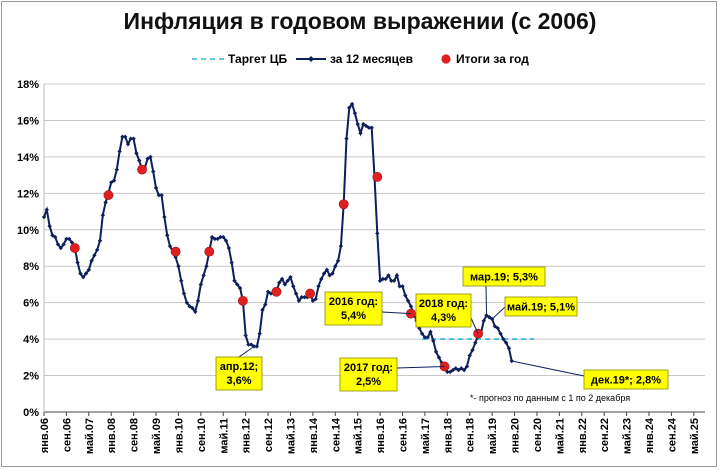 This screenshot has height=470, width=720. What do you see at coordinates (446, 59) in the screenshot?
I see `legend-key-yearly` at bounding box center [446, 59].